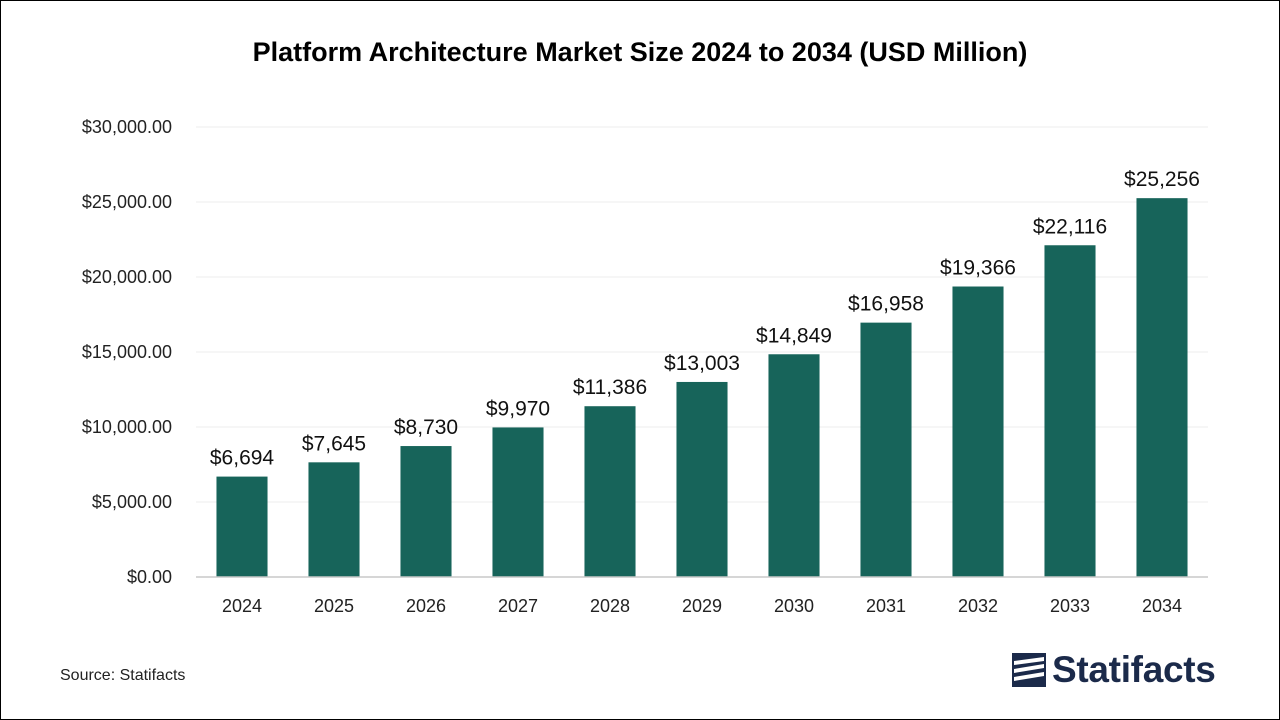 The width and height of the screenshot is (1280, 720). I want to click on x-tick-label: 2028, so click(610, 606).